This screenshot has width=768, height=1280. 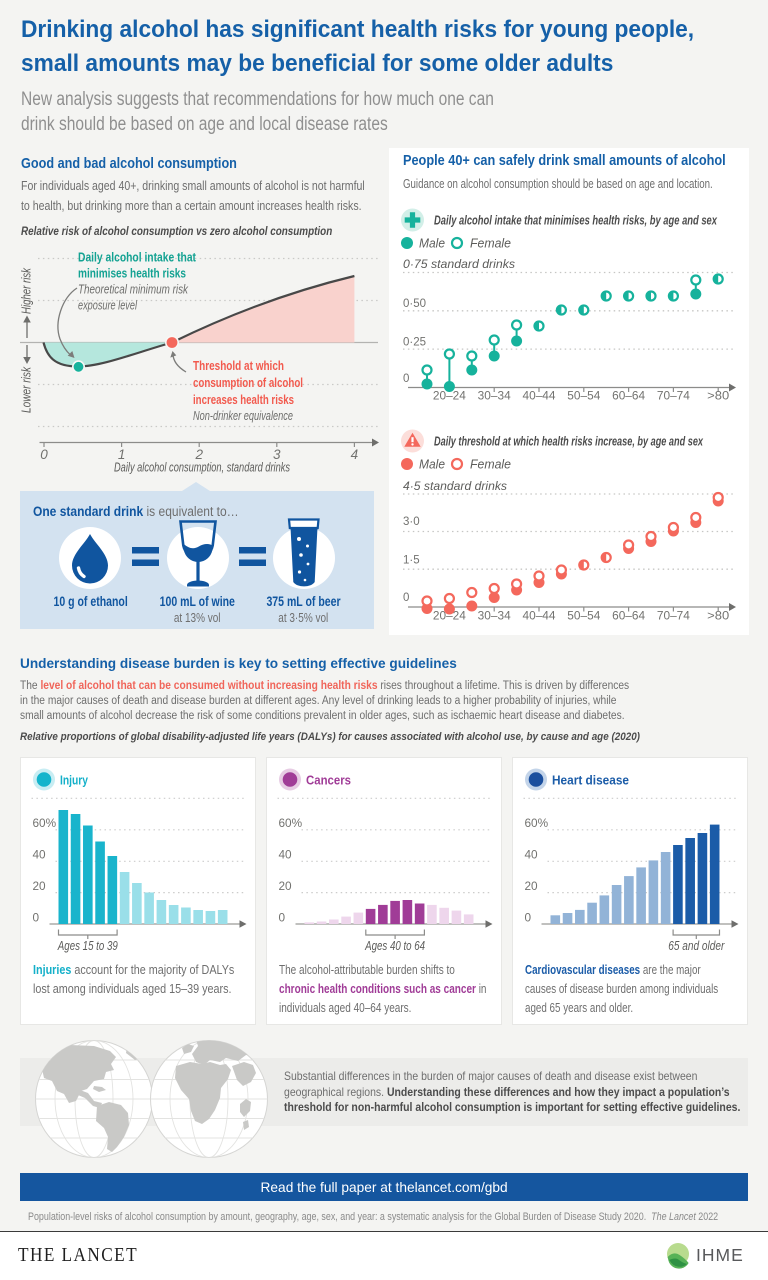 I want to click on svg-text: Theoretical minimum risk, so click(x=133, y=290).